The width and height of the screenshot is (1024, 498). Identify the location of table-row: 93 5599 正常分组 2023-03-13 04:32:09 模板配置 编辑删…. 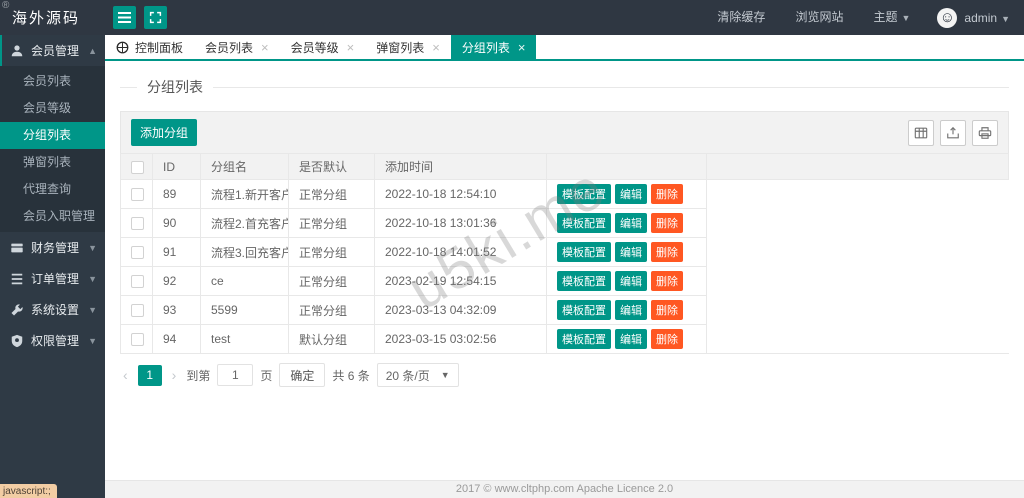
(564, 310).